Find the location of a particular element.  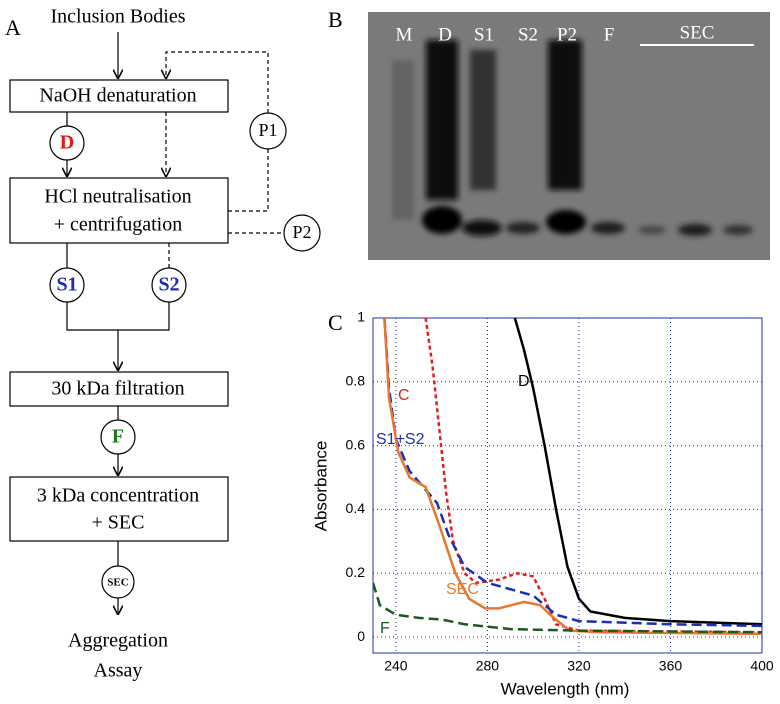

step-label: NaOH denaturation is located at coordinates (117, 96).